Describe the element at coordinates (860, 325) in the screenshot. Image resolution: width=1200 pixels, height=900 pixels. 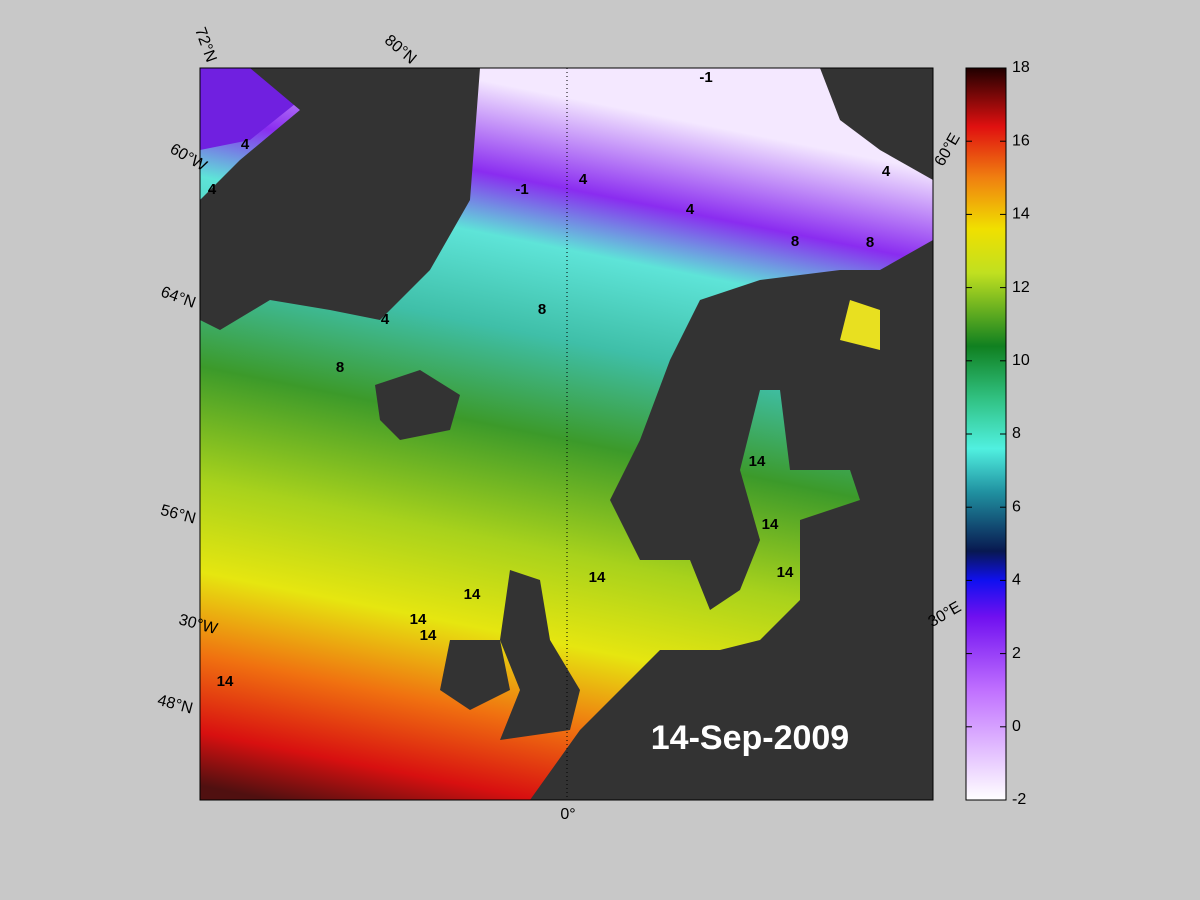
I see `white-sea` at that location.